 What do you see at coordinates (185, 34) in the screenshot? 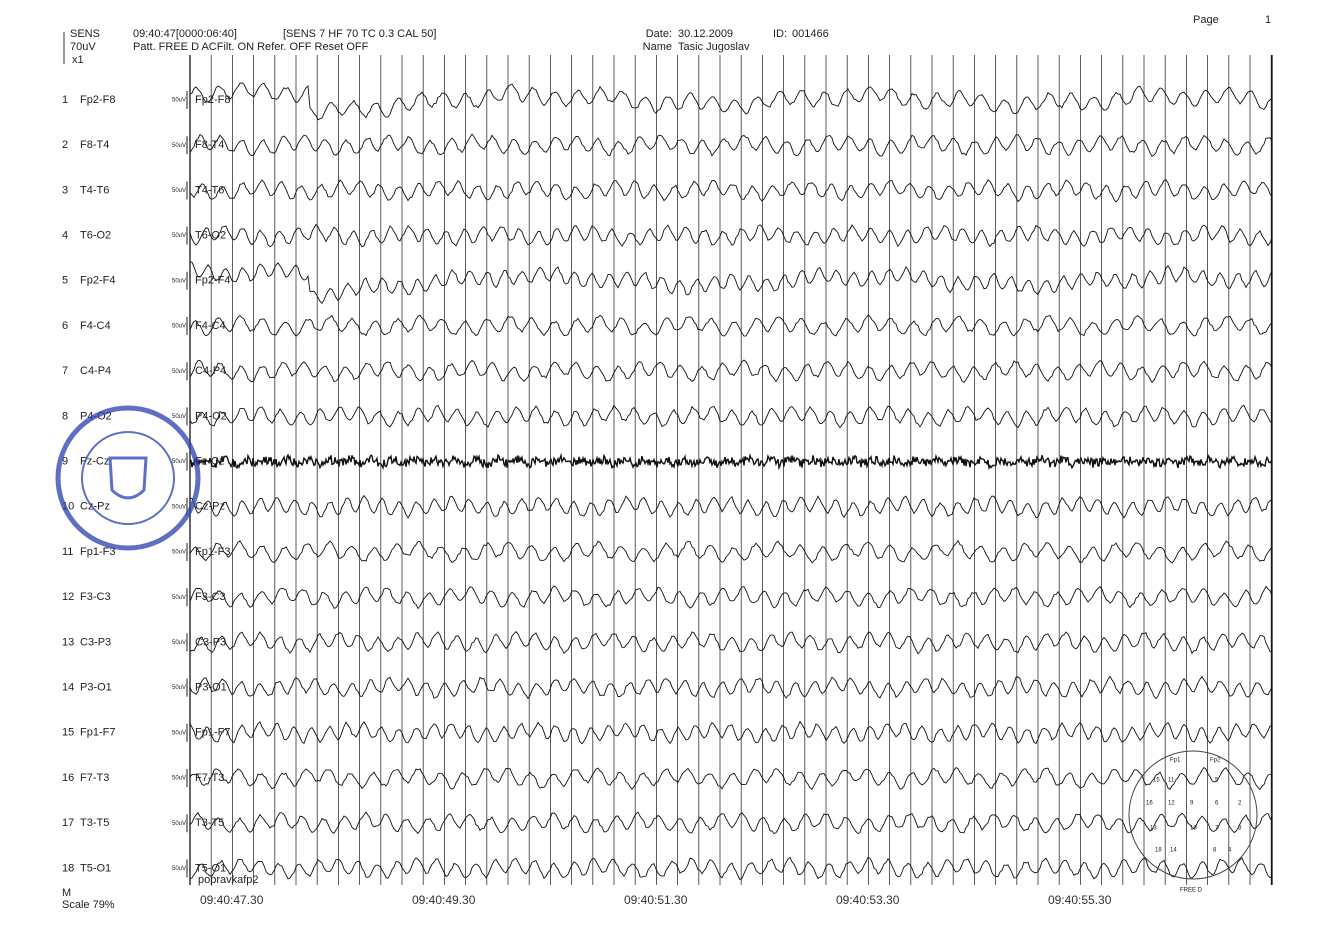
I see `record-time: 09:40:47[0000:06:40]` at bounding box center [185, 34].